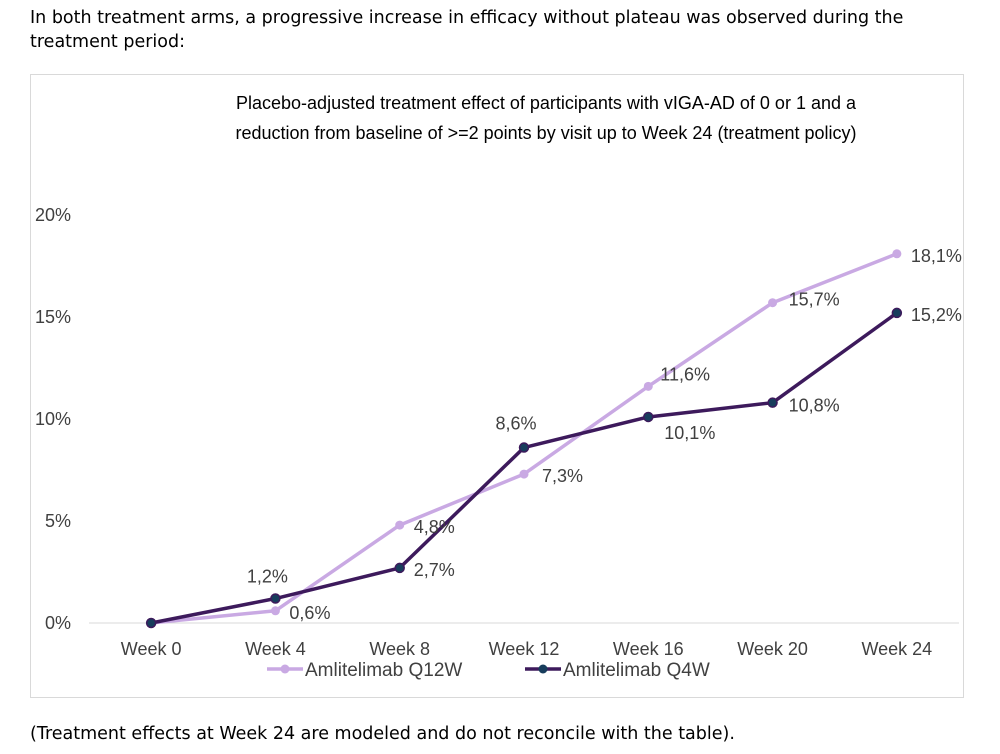  Describe the element at coordinates (562, 476) in the screenshot. I see `data-label: 7,3%` at that location.